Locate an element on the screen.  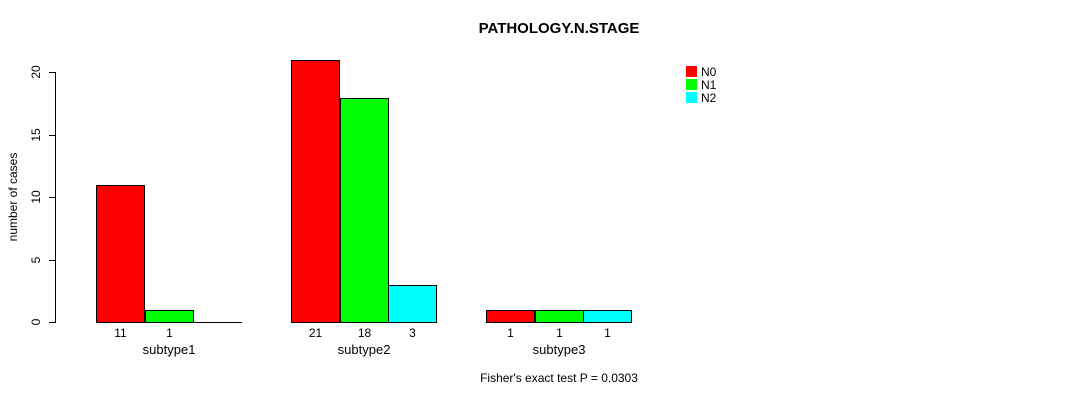
bar-N2-subtype2 is located at coordinates (412, 304).